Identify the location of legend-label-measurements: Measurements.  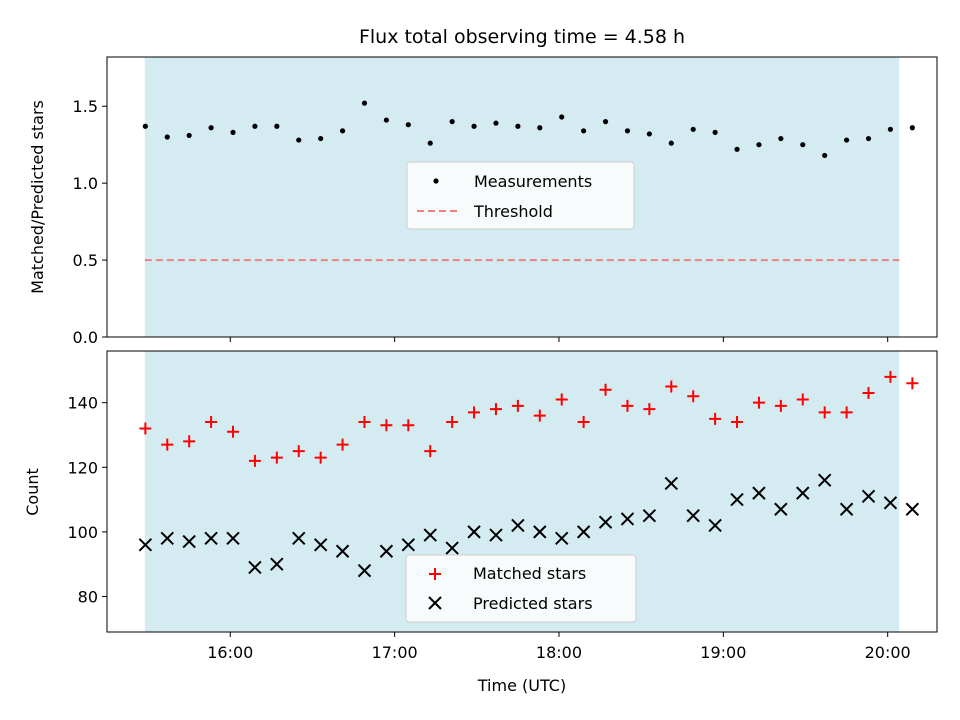
(533, 181).